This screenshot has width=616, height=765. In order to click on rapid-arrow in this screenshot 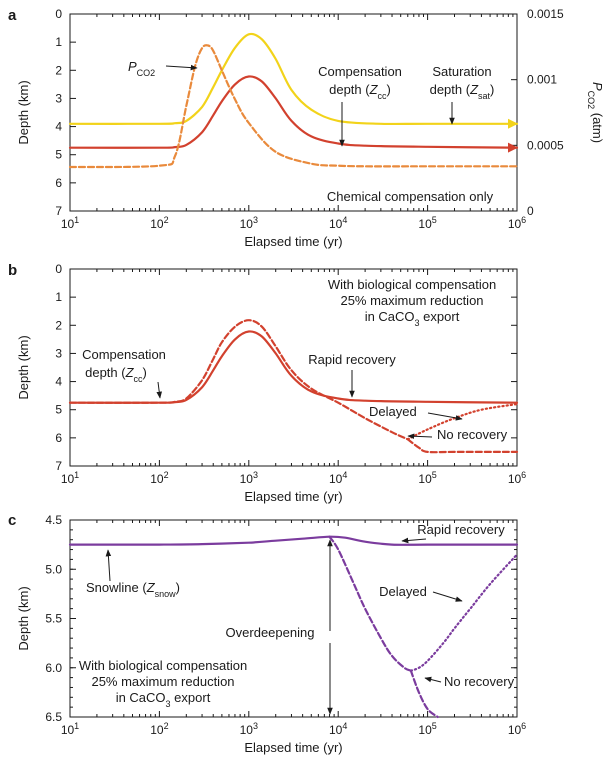, I will do `click(414, 540)`.